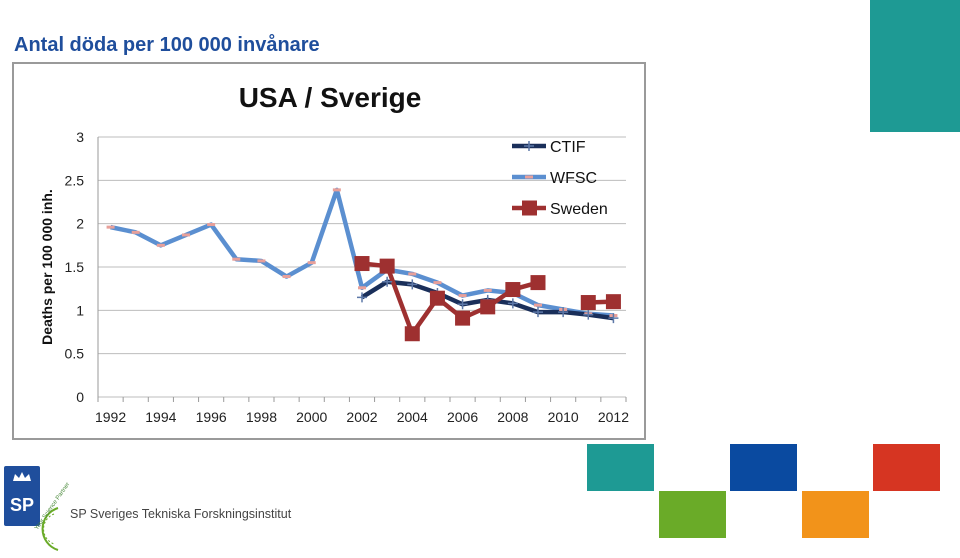 The height and width of the screenshot is (558, 960). I want to click on x-tick-label: 2010, so click(563, 417).